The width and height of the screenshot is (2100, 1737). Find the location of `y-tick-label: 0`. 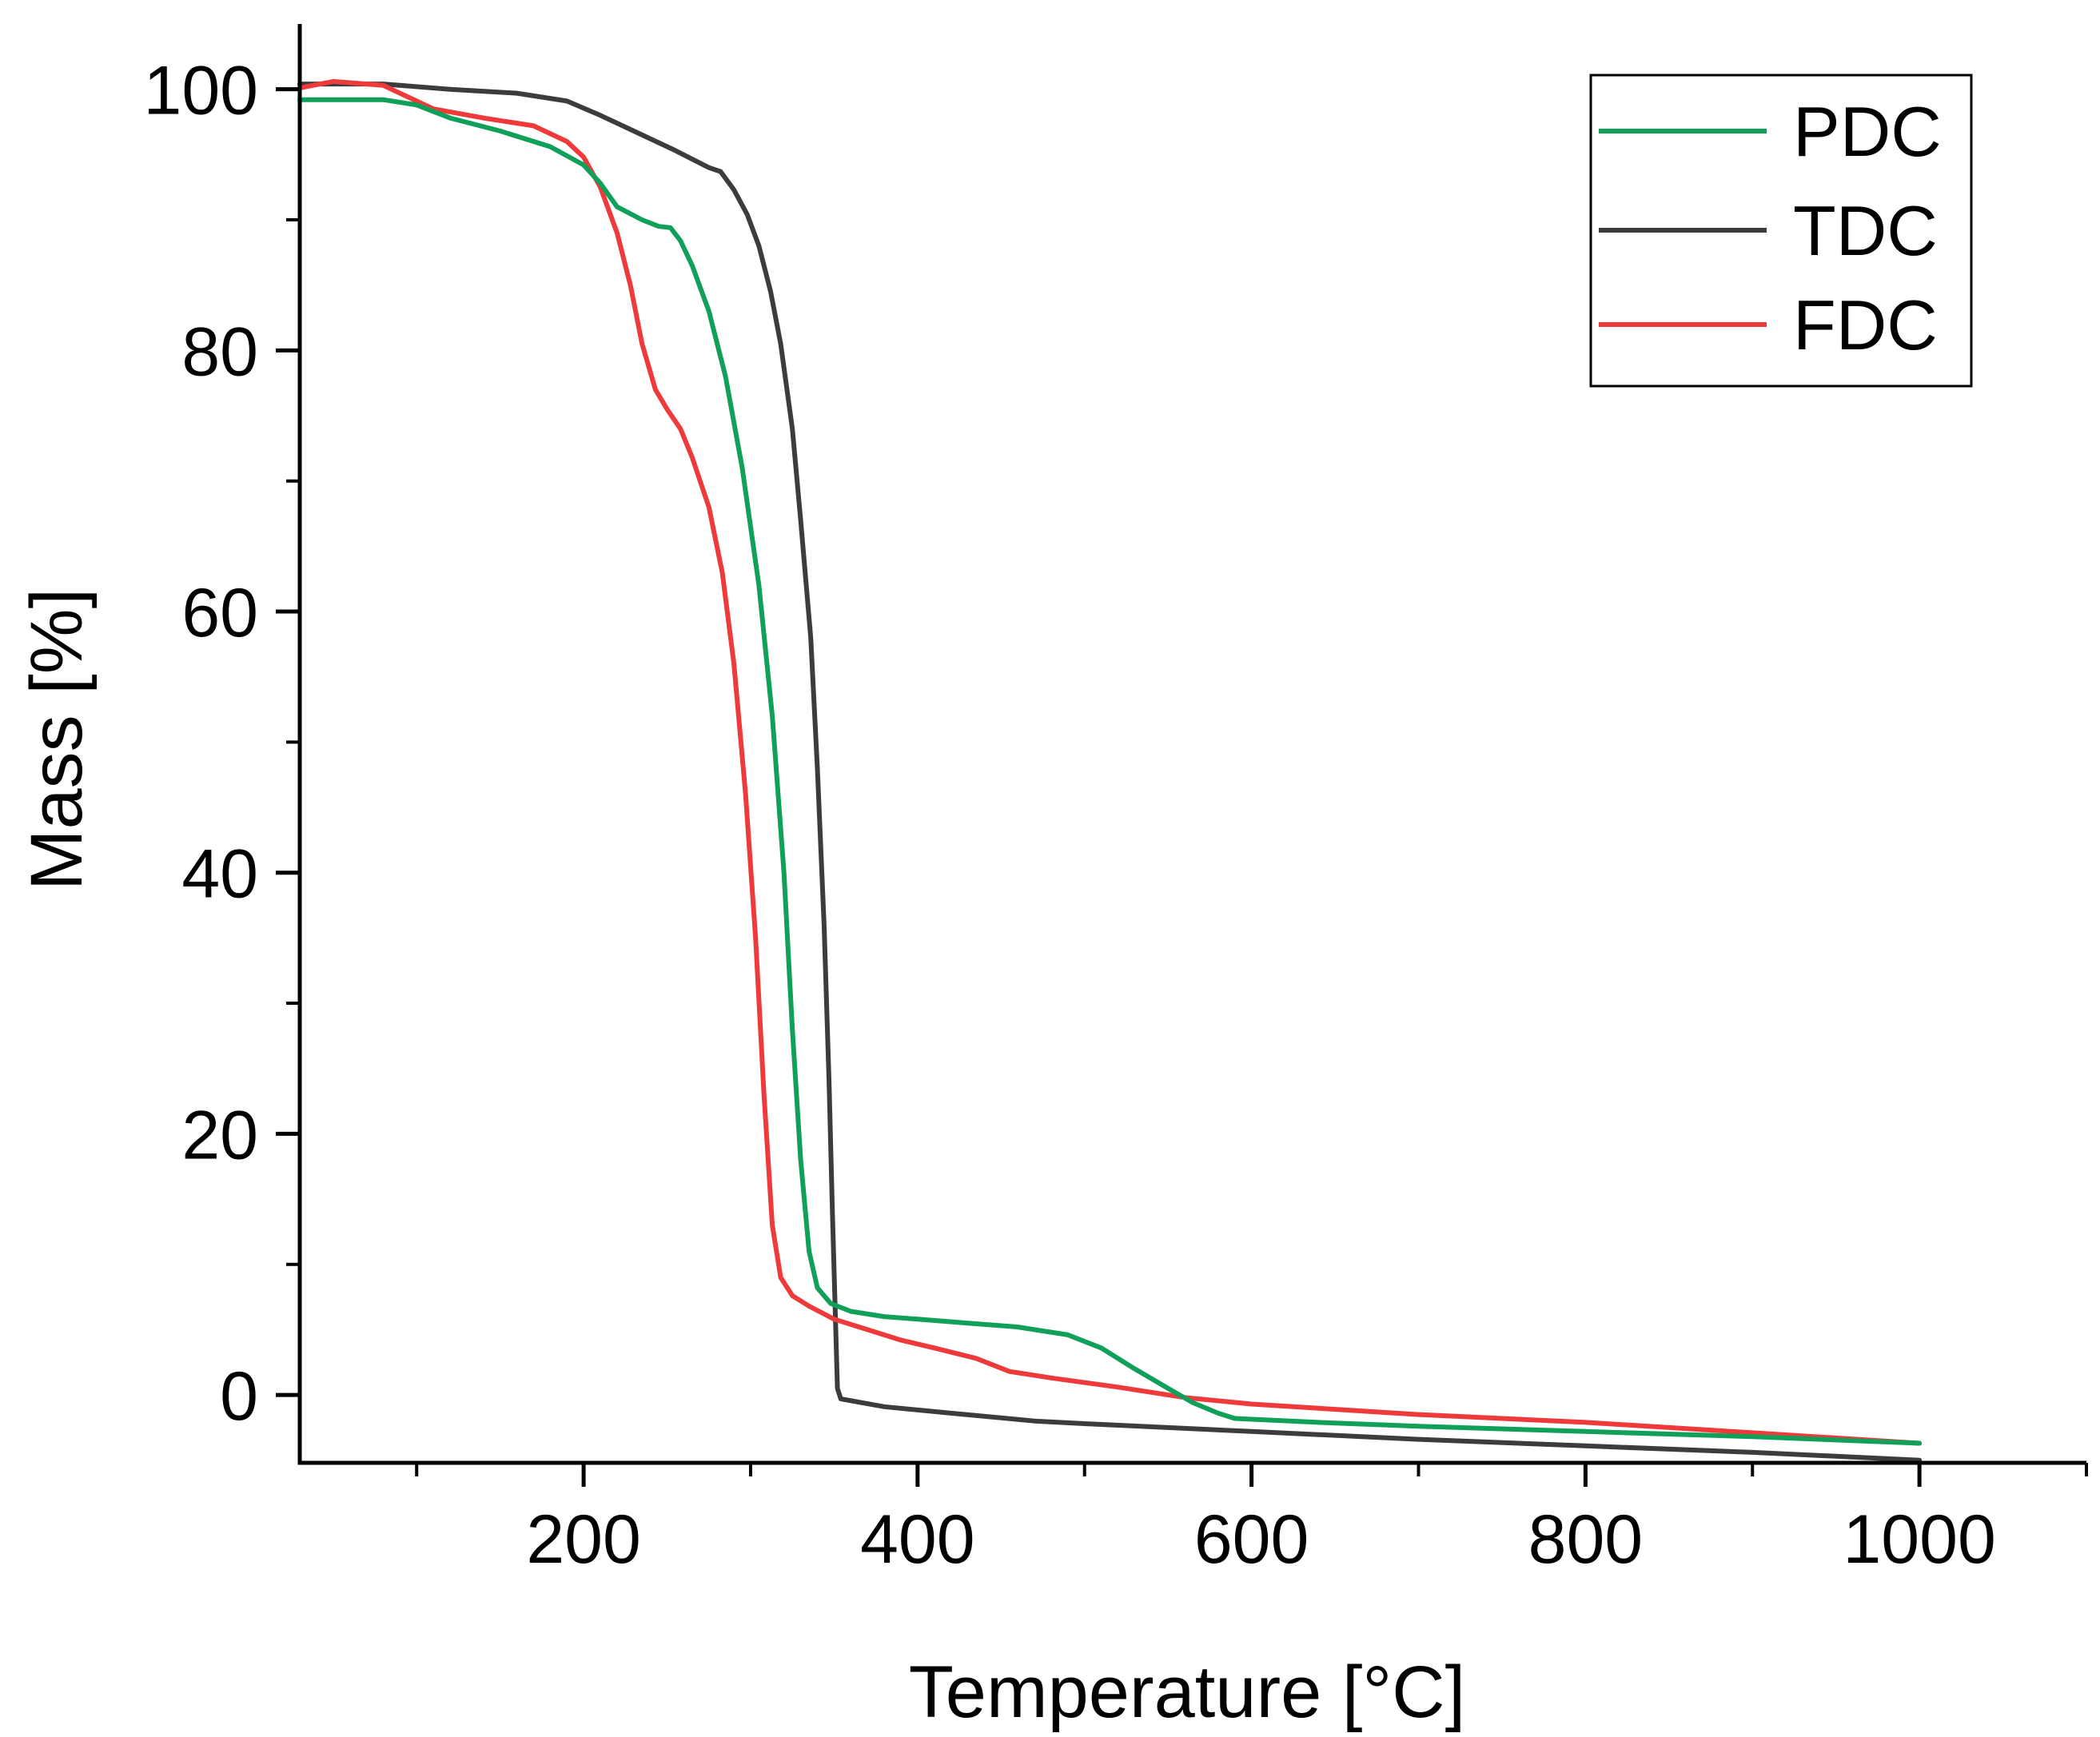

y-tick-label: 0 is located at coordinates (239, 1397).